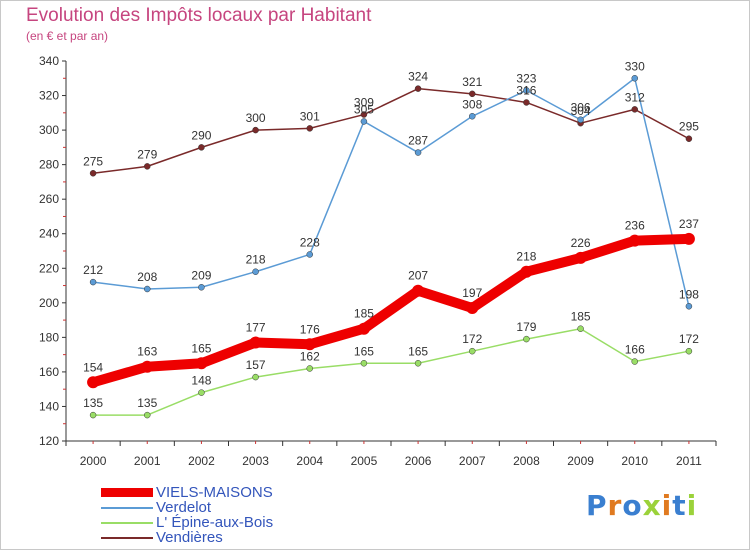 This screenshot has width=750, height=550. I want to click on x-tick-label: 2003, so click(255, 461).